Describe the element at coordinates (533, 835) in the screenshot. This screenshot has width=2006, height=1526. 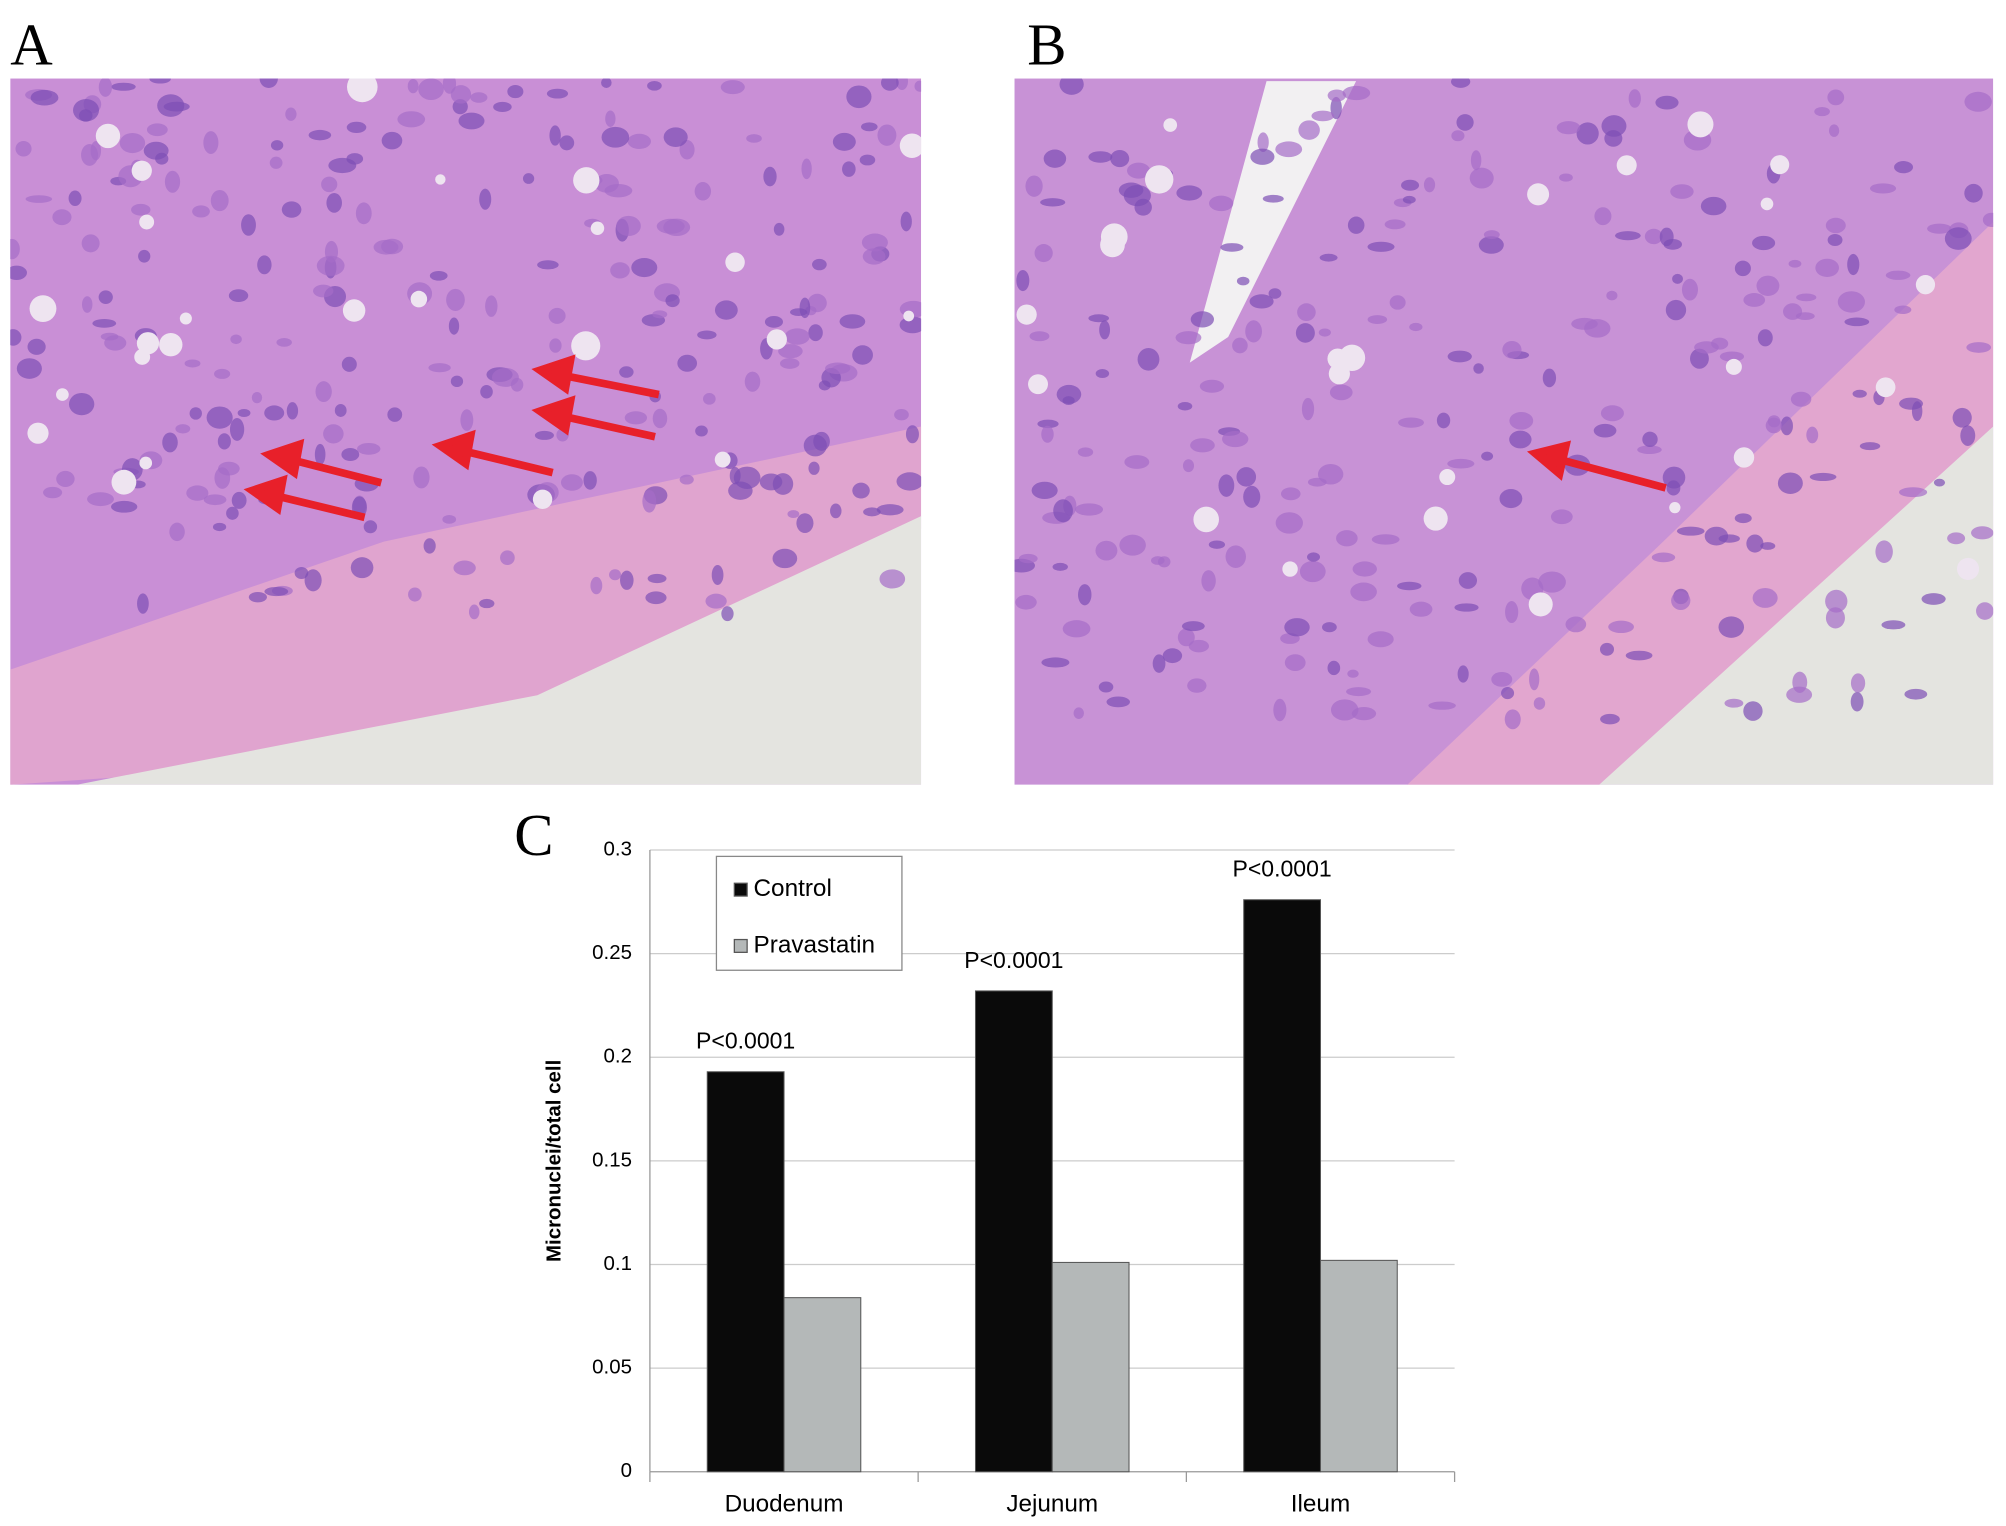
I see `panel-label: C` at that location.